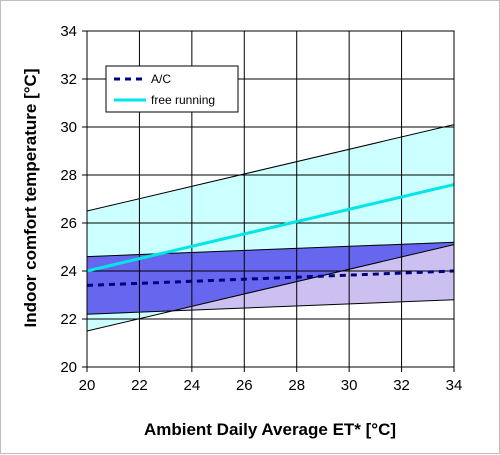 The width and height of the screenshot is (500, 455). I want to click on x-tick-label: 22, so click(139, 385).